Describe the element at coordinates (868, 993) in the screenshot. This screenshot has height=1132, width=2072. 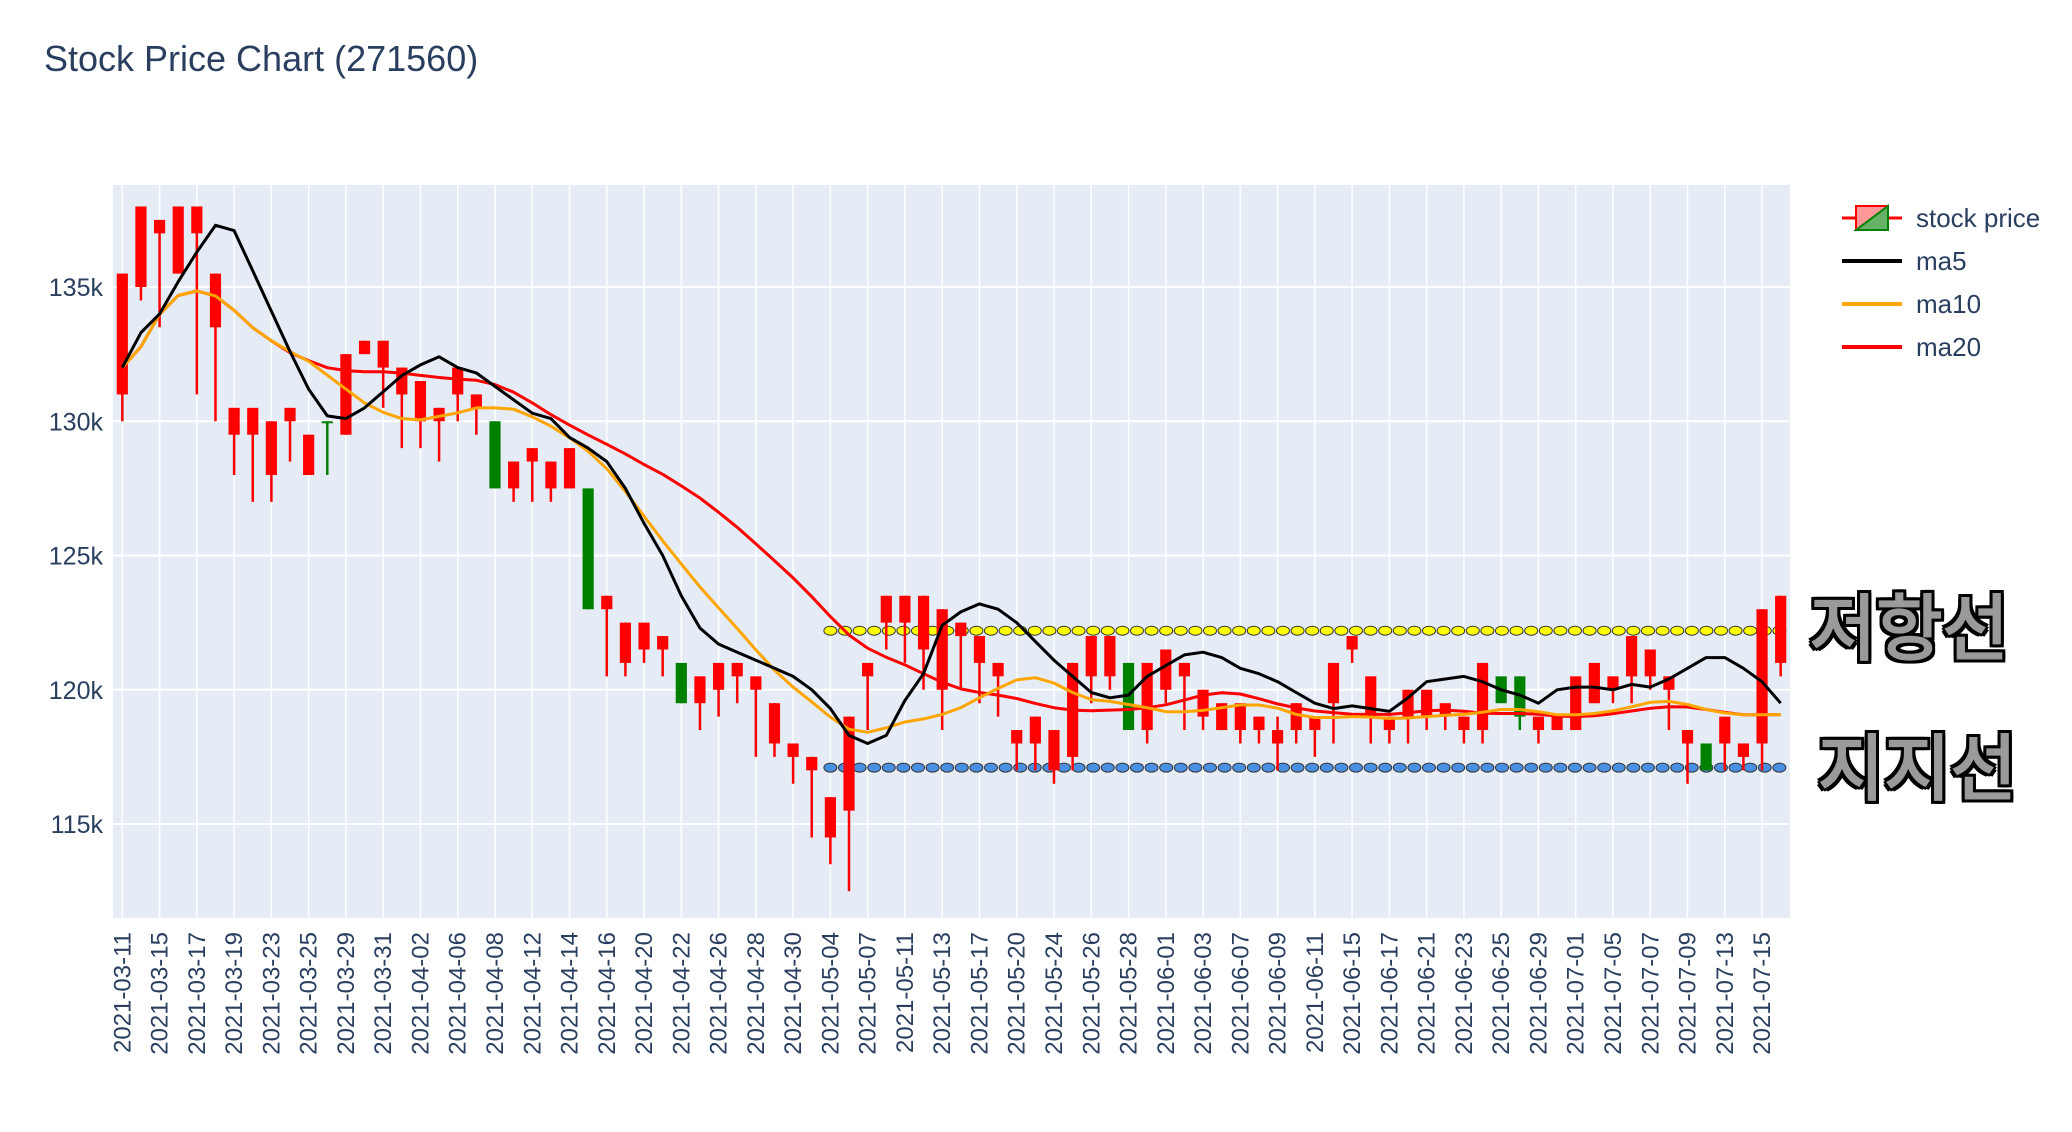
I see `x-tick-label: 2021-05-07` at that location.